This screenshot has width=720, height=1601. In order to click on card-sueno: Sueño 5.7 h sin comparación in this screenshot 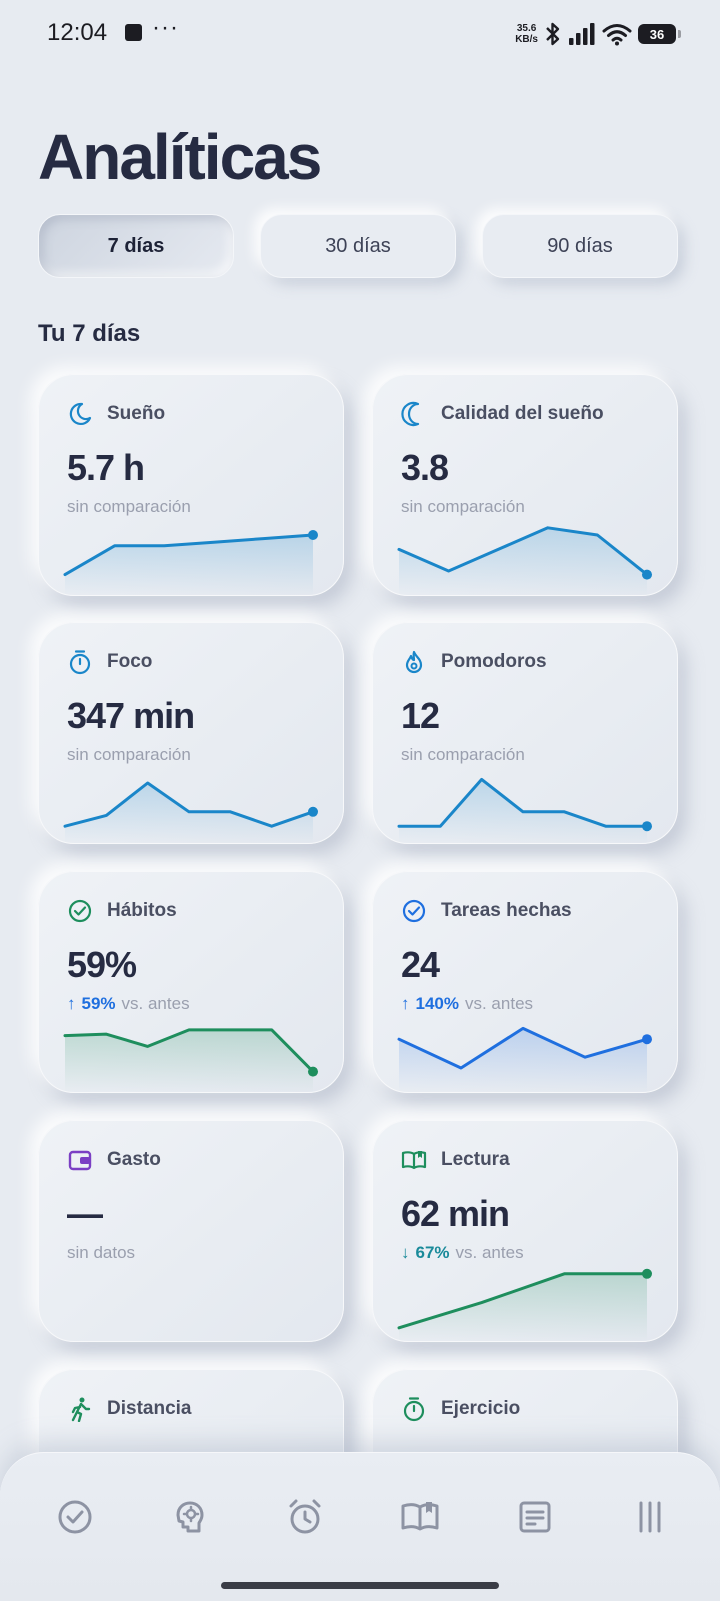, I will do `click(191, 485)`.